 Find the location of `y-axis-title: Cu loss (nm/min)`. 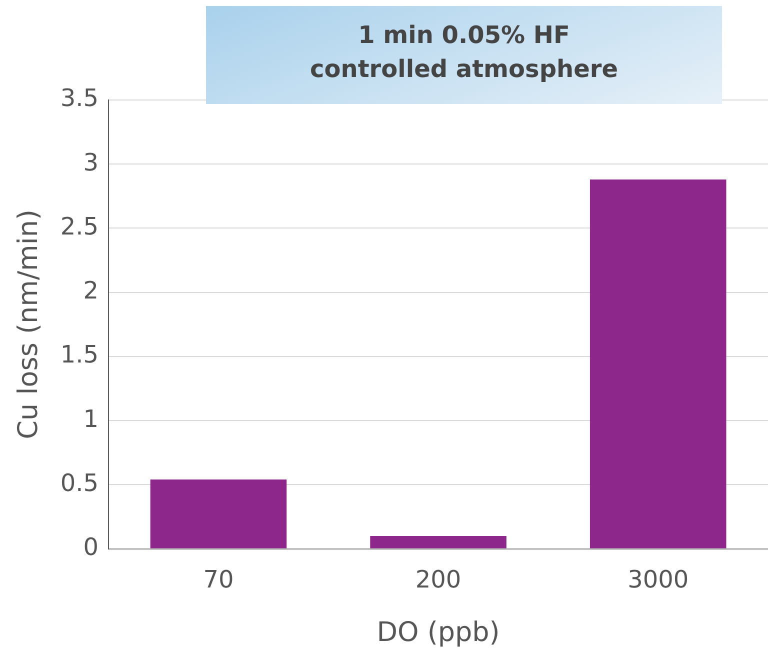

y-axis-title: Cu loss (nm/min) is located at coordinates (28, 325).